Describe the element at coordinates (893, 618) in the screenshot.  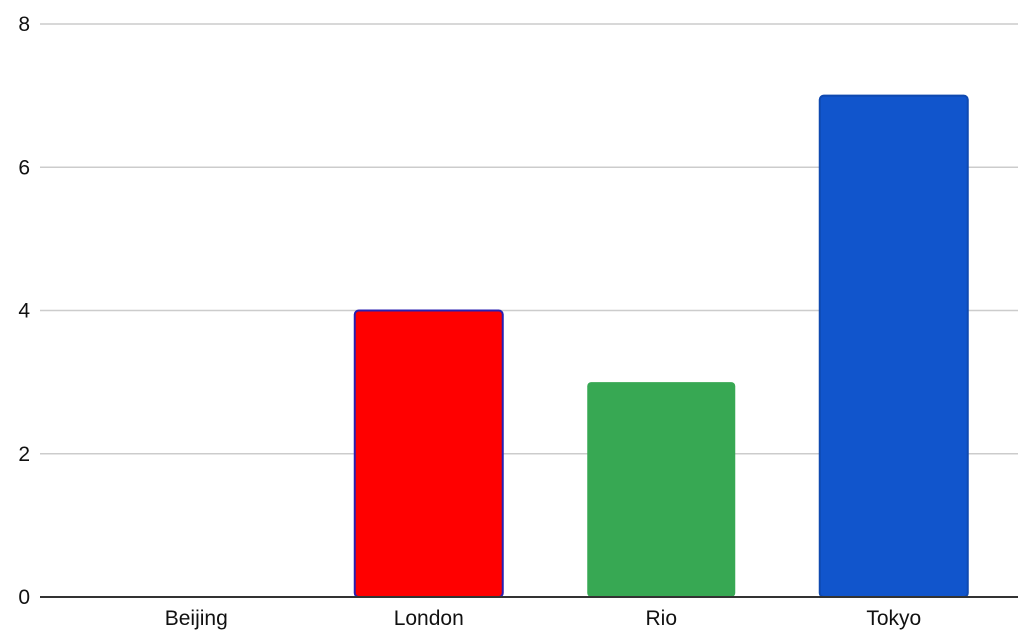
I see `x-tick-label-tokyo: Tokyo` at that location.